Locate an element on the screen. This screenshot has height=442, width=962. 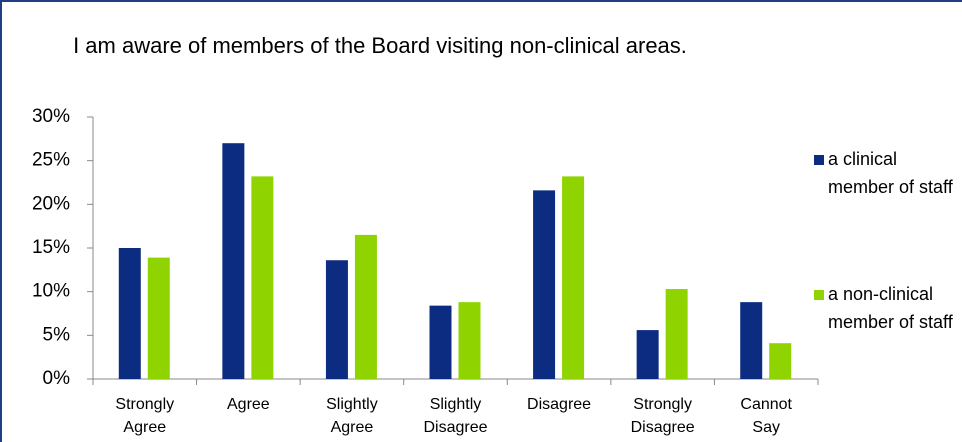
x-tick-label: Strongly Disagree is located at coordinates (663, 416).